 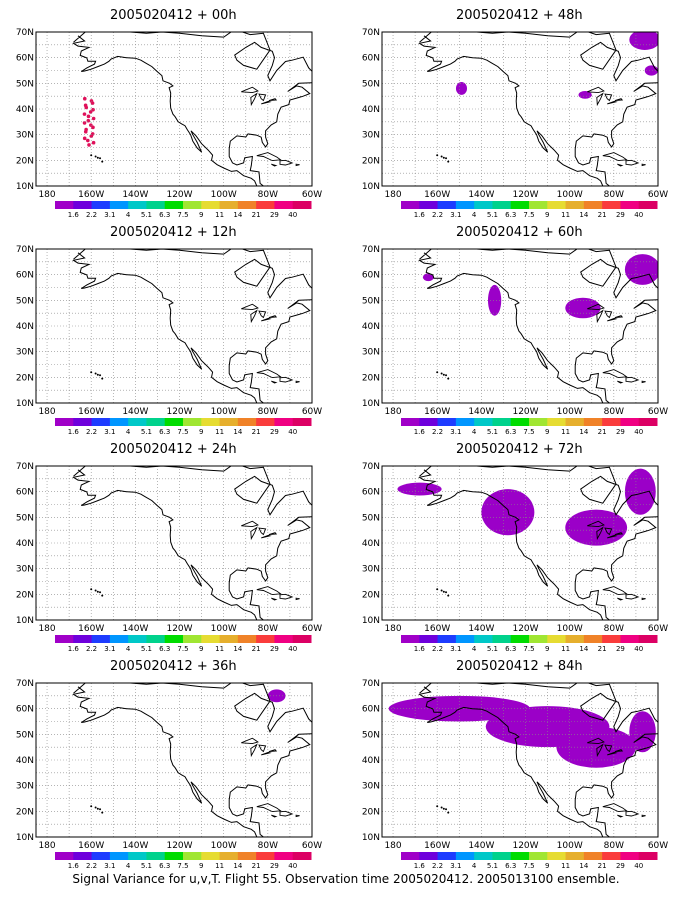 I want to click on colorbar-label: 9, so click(x=547, y=431).